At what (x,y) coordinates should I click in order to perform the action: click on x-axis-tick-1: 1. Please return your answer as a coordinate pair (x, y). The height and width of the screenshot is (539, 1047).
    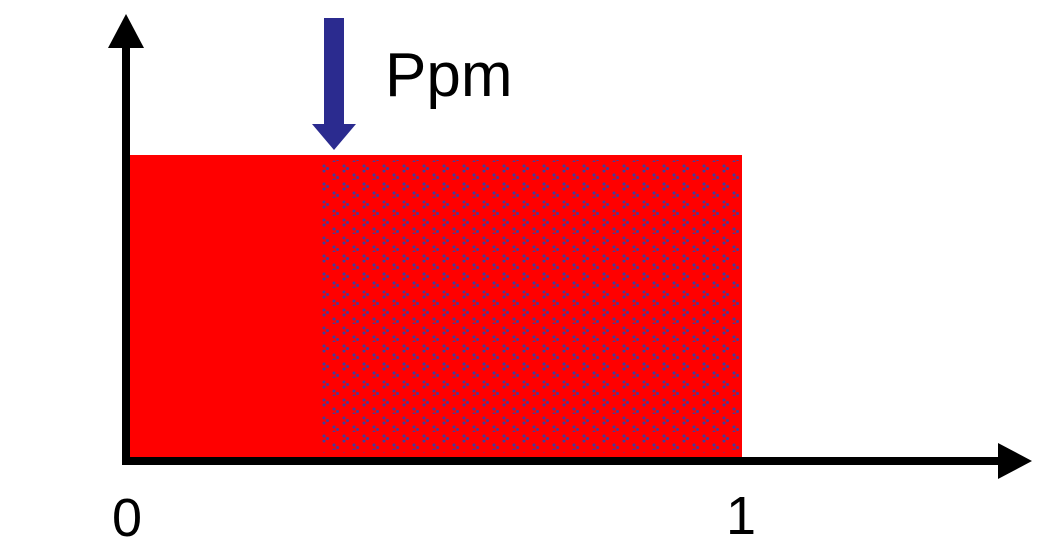
    Looking at the image, I should click on (741, 512).